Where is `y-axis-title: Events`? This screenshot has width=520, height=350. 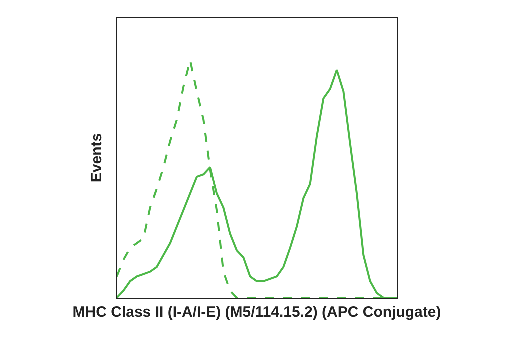 y-axis-title: Events is located at coordinates (97, 158).